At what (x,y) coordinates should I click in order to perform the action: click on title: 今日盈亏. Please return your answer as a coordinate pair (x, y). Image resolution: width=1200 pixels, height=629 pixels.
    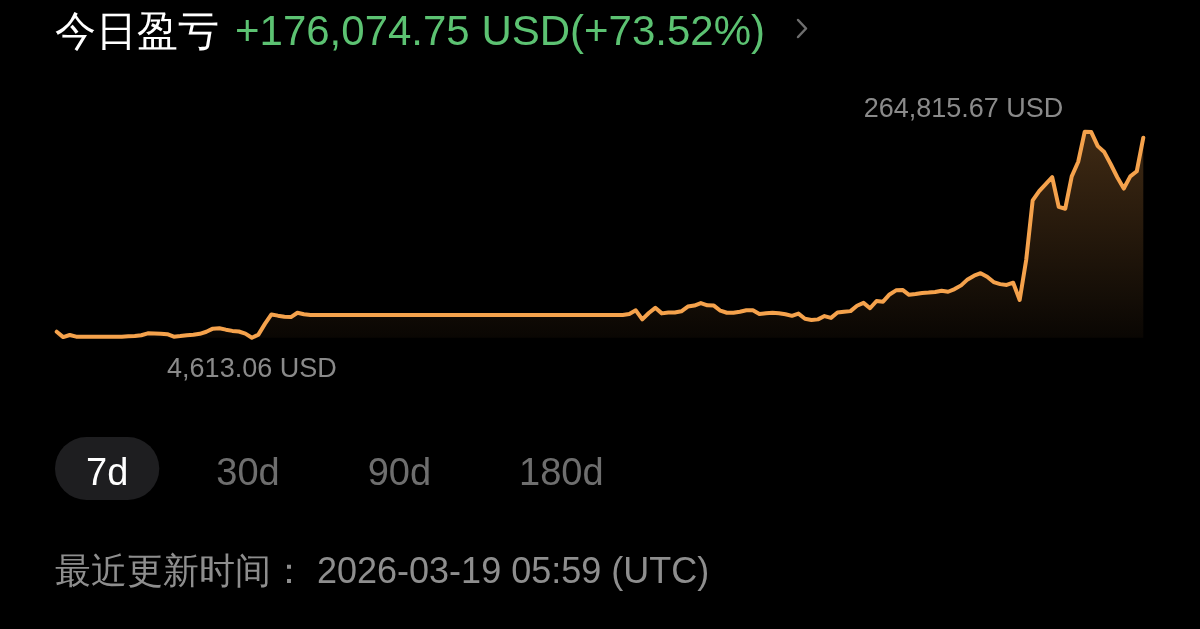
    Looking at the image, I should click on (137, 31).